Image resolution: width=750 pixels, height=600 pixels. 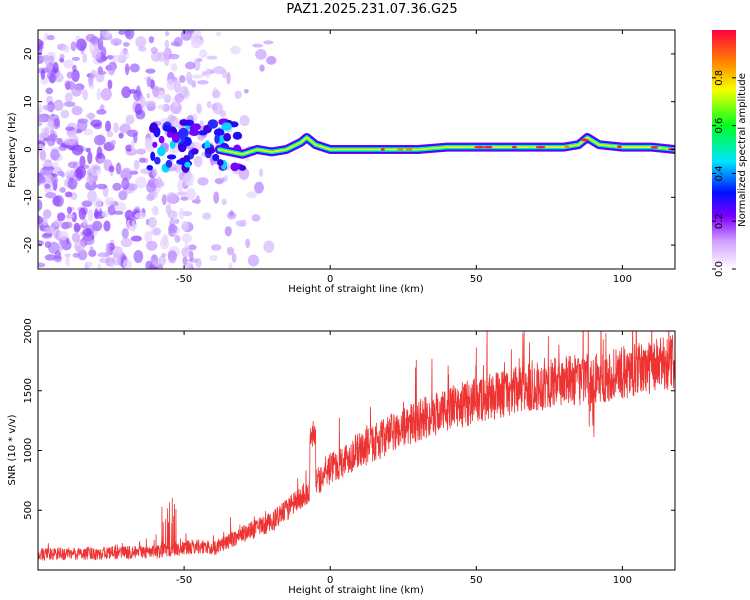 What do you see at coordinates (28, 390) in the screenshot?
I see `snr-ytick-label: 1500` at bounding box center [28, 390].